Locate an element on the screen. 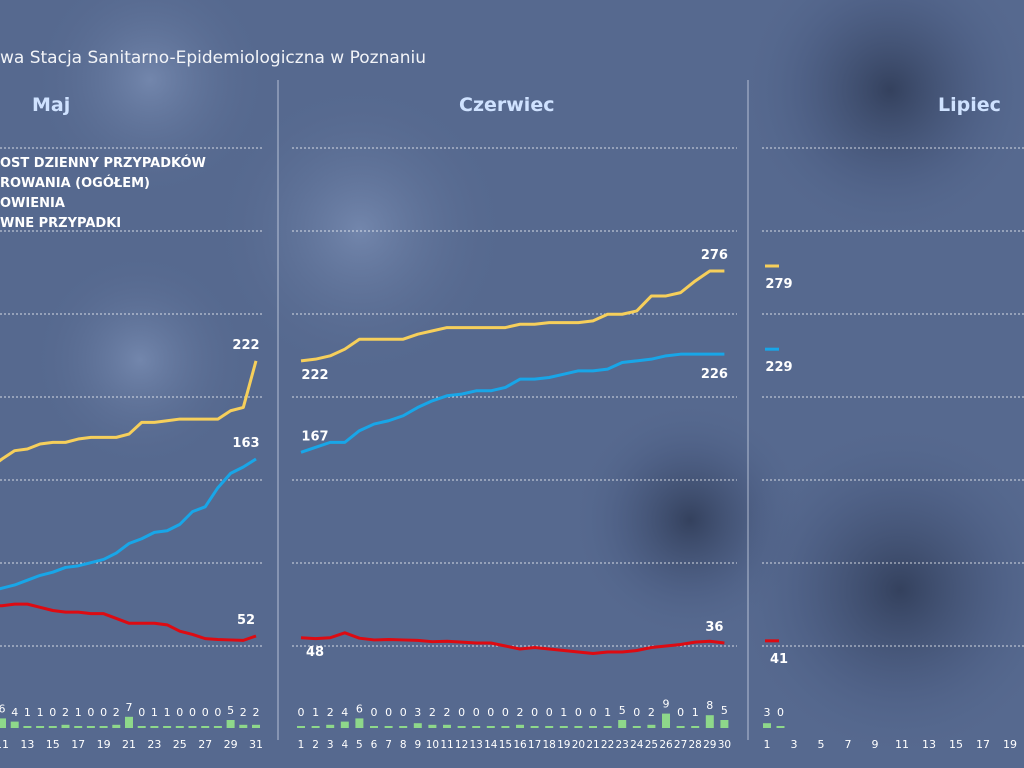 The width and height of the screenshot is (1024, 768). daily-bar-label: 9 is located at coordinates (666, 704).